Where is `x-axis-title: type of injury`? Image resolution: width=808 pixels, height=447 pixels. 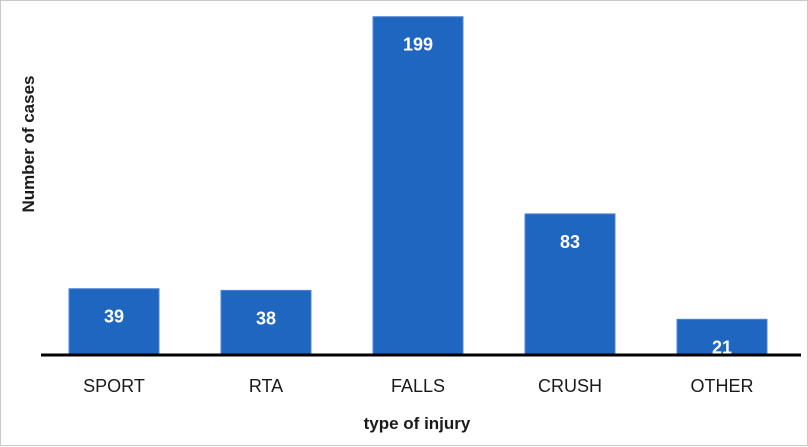
x-axis-title: type of injury is located at coordinates (417, 423).